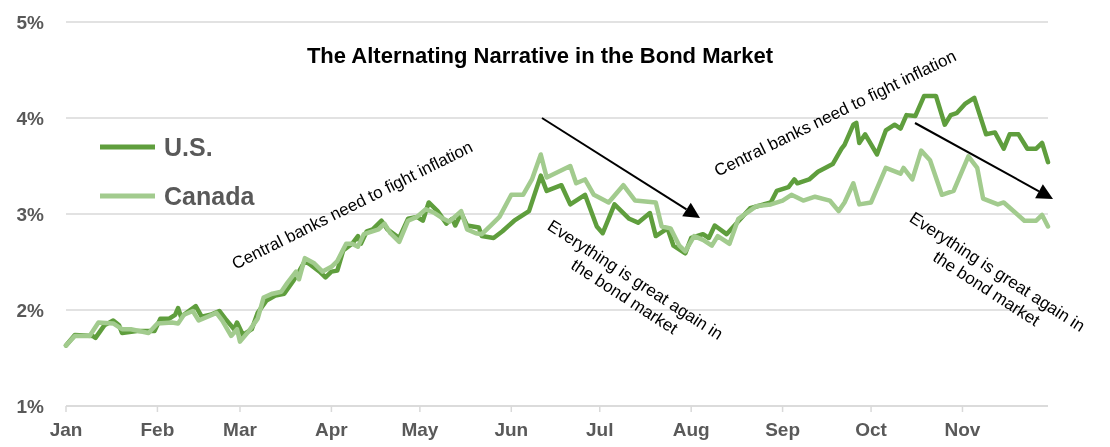  What do you see at coordinates (691, 429) in the screenshot?
I see `x-tick-label: Aug` at bounding box center [691, 429].